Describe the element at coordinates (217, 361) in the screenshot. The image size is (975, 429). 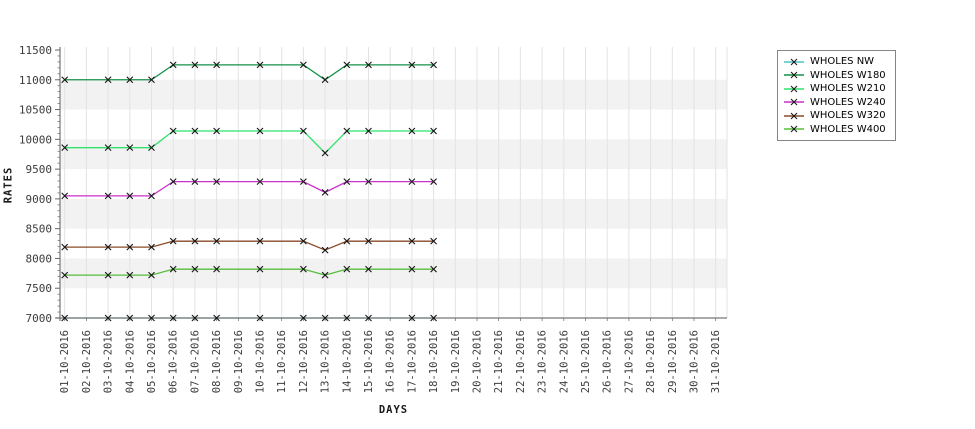
I see `x-tick-label: 08-10-2016` at that location.